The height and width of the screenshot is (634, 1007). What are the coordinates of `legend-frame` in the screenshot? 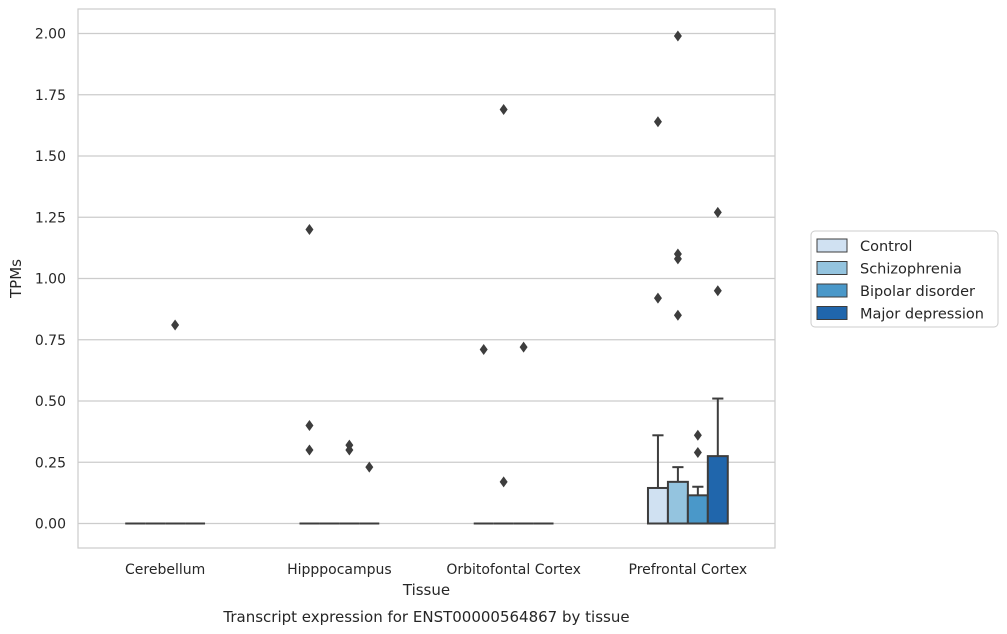 It's located at (904, 279).